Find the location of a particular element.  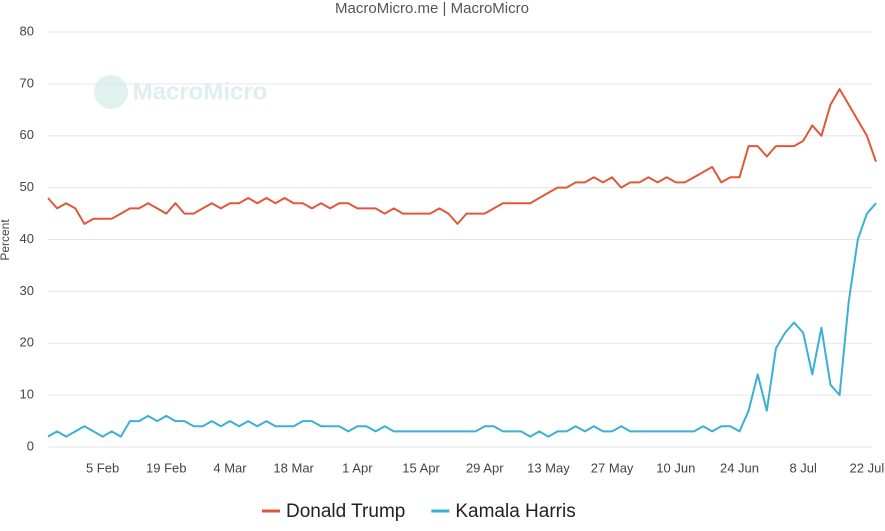

y-tick-label: 10 is located at coordinates (27, 394).